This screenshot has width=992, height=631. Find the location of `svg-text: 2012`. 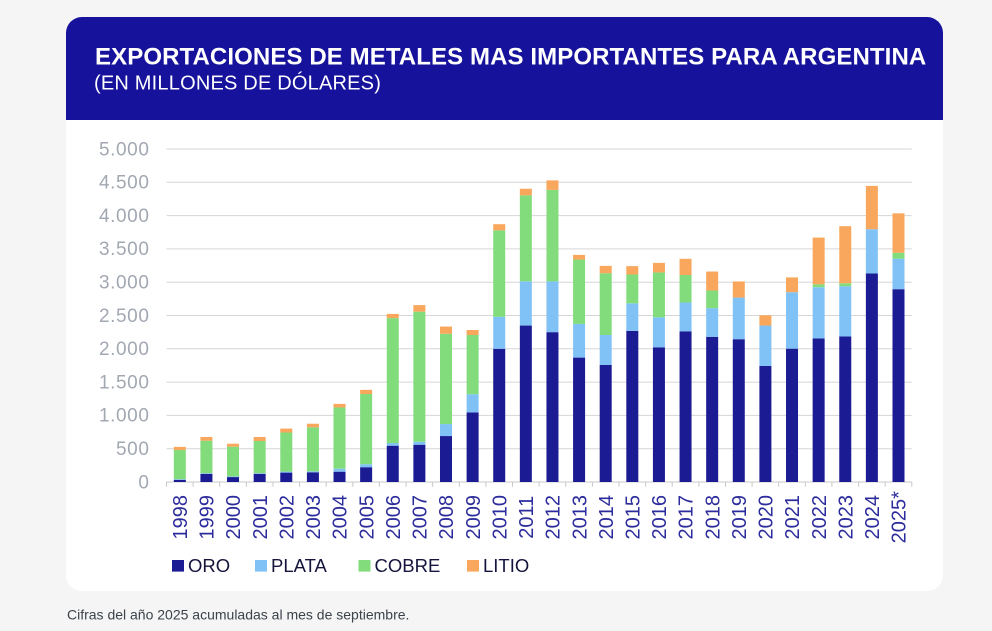

svg-text: 2012 is located at coordinates (554, 517).